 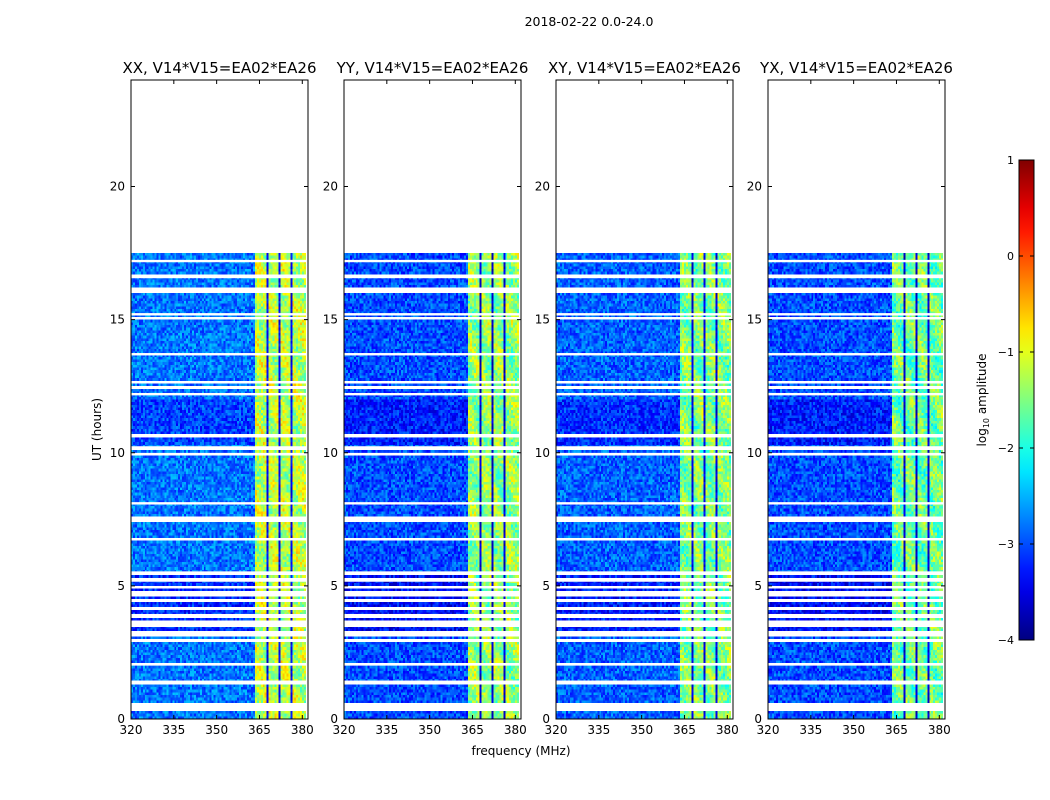 What do you see at coordinates (589, 21) in the screenshot?
I see `figure-suptitle: 2018-02-22 0.0-24.0` at bounding box center [589, 21].